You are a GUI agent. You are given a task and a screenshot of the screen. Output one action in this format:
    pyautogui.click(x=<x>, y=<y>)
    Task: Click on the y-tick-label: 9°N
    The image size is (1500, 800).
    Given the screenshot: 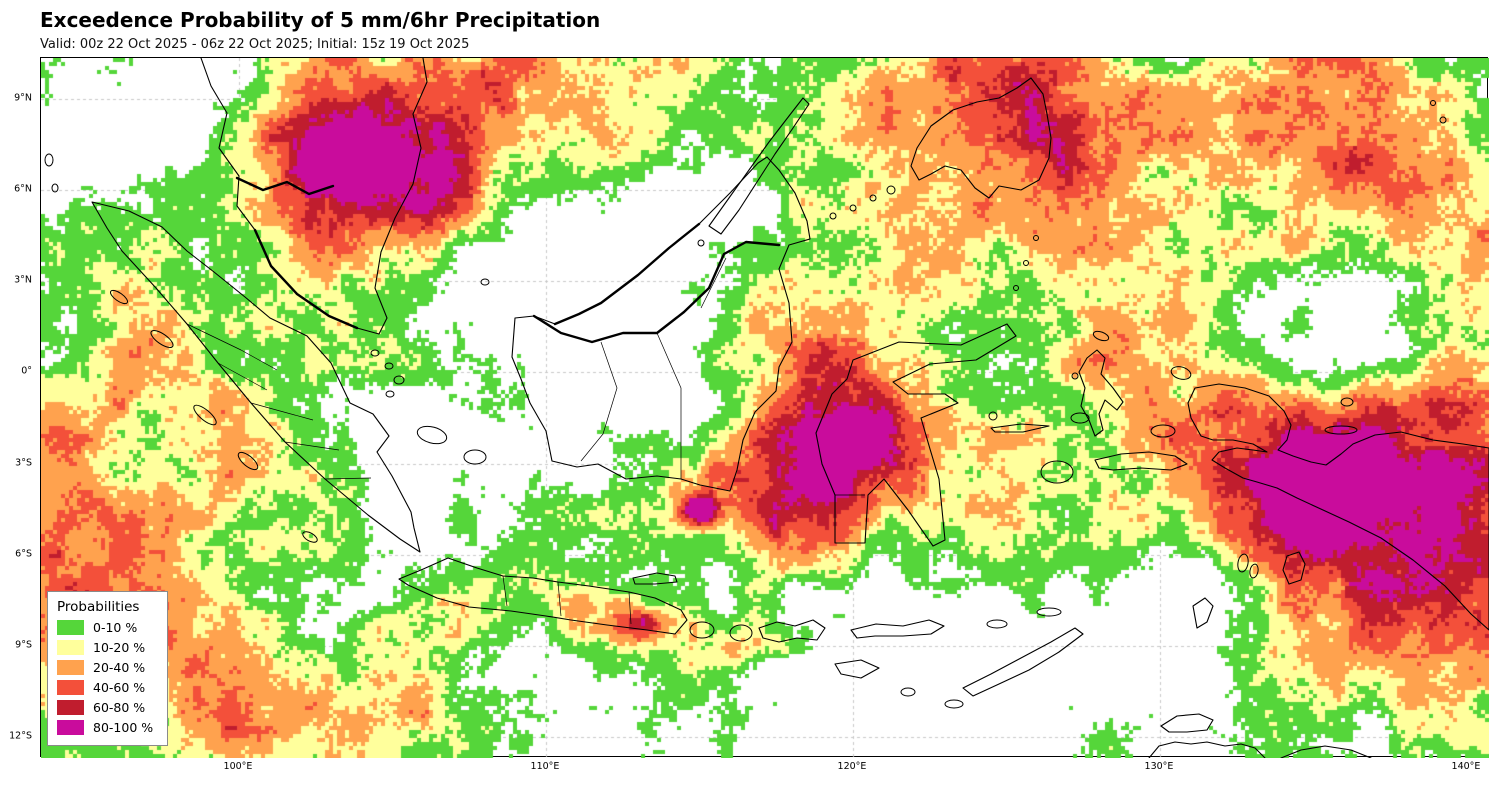 What is the action you would take?
    pyautogui.click(x=23, y=98)
    